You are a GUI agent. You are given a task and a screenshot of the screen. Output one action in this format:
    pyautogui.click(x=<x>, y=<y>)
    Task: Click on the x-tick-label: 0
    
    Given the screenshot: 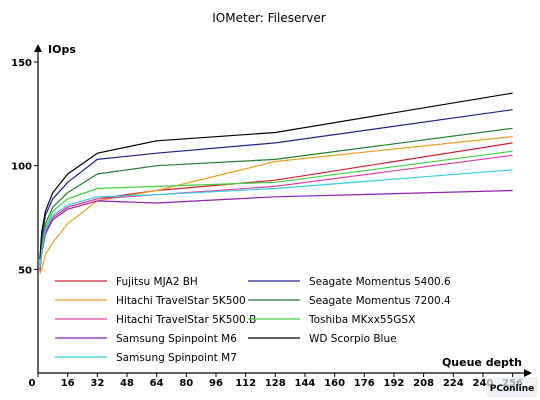 What is the action you would take?
    pyautogui.click(x=32, y=383)
    